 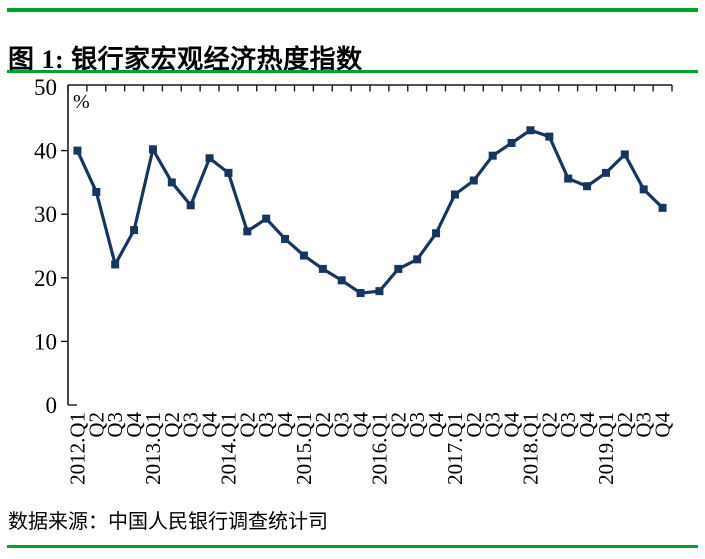 I want to click on bottom-divider-line, so click(x=352, y=546).